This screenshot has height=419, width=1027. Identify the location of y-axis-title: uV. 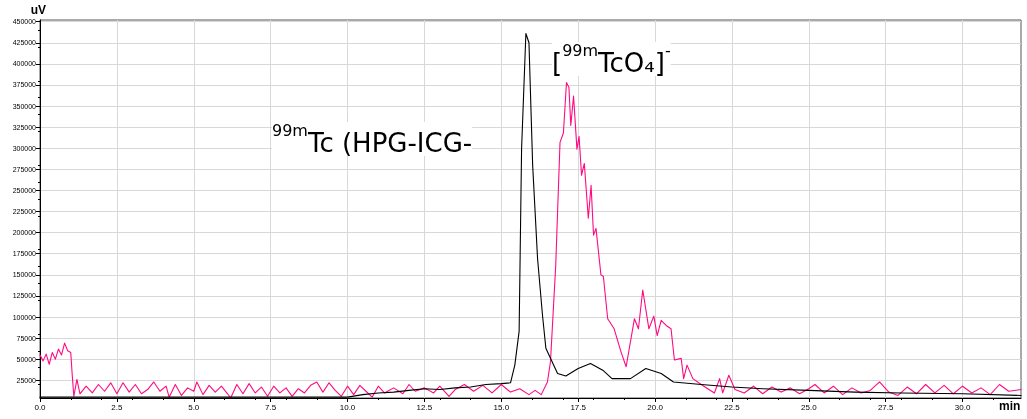
(38, 10).